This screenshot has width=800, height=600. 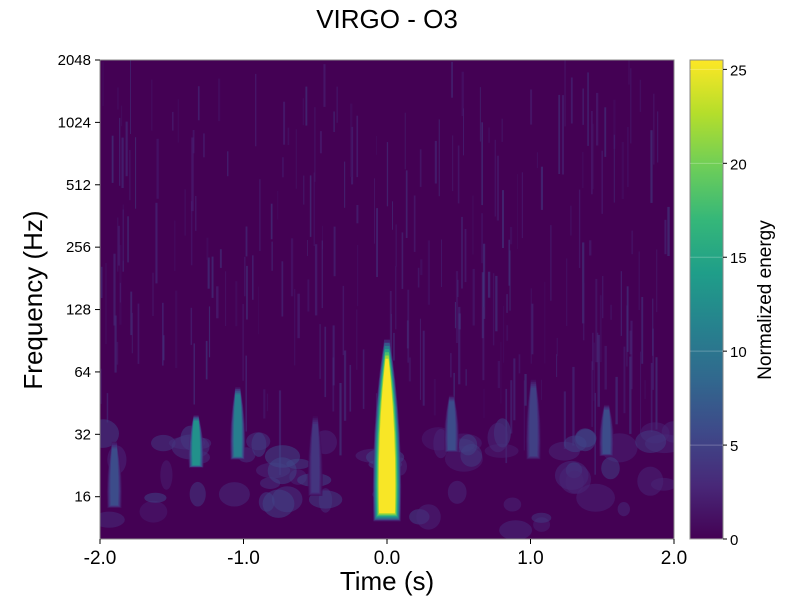 I want to click on x-axis: -2.0 -1.0 0.0 1.0 2.0, so click(x=385, y=554).